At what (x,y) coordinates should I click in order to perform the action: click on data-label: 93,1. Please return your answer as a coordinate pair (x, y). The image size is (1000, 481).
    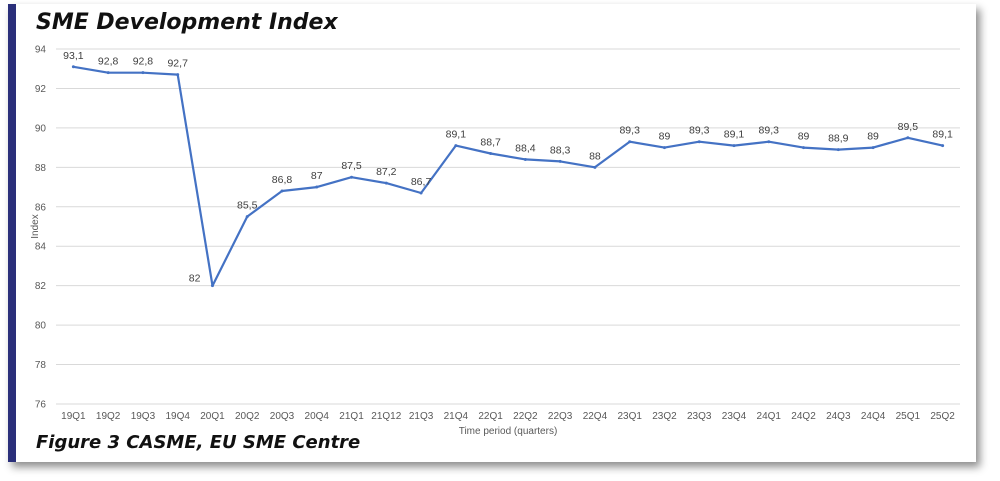
    Looking at the image, I should click on (73, 56).